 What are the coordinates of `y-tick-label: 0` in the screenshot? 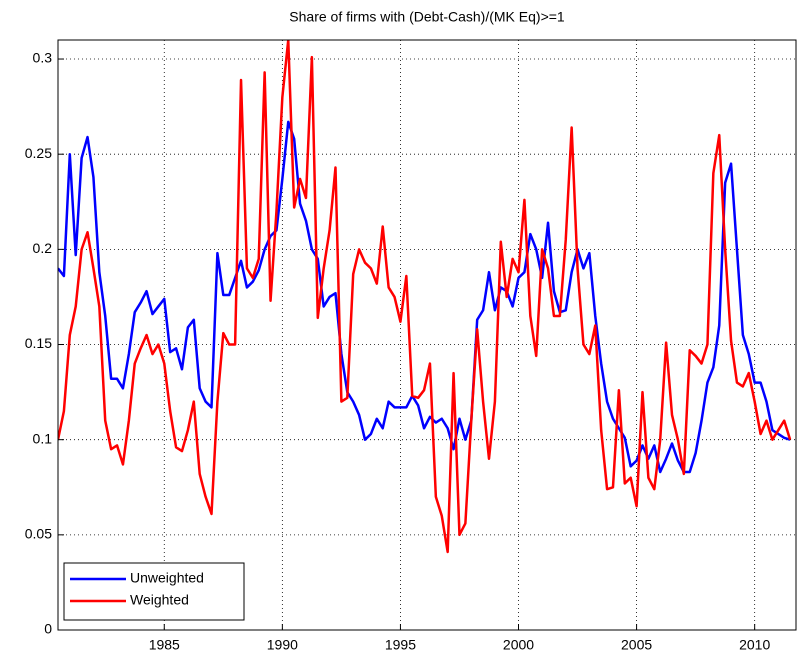 It's located at (48, 629).